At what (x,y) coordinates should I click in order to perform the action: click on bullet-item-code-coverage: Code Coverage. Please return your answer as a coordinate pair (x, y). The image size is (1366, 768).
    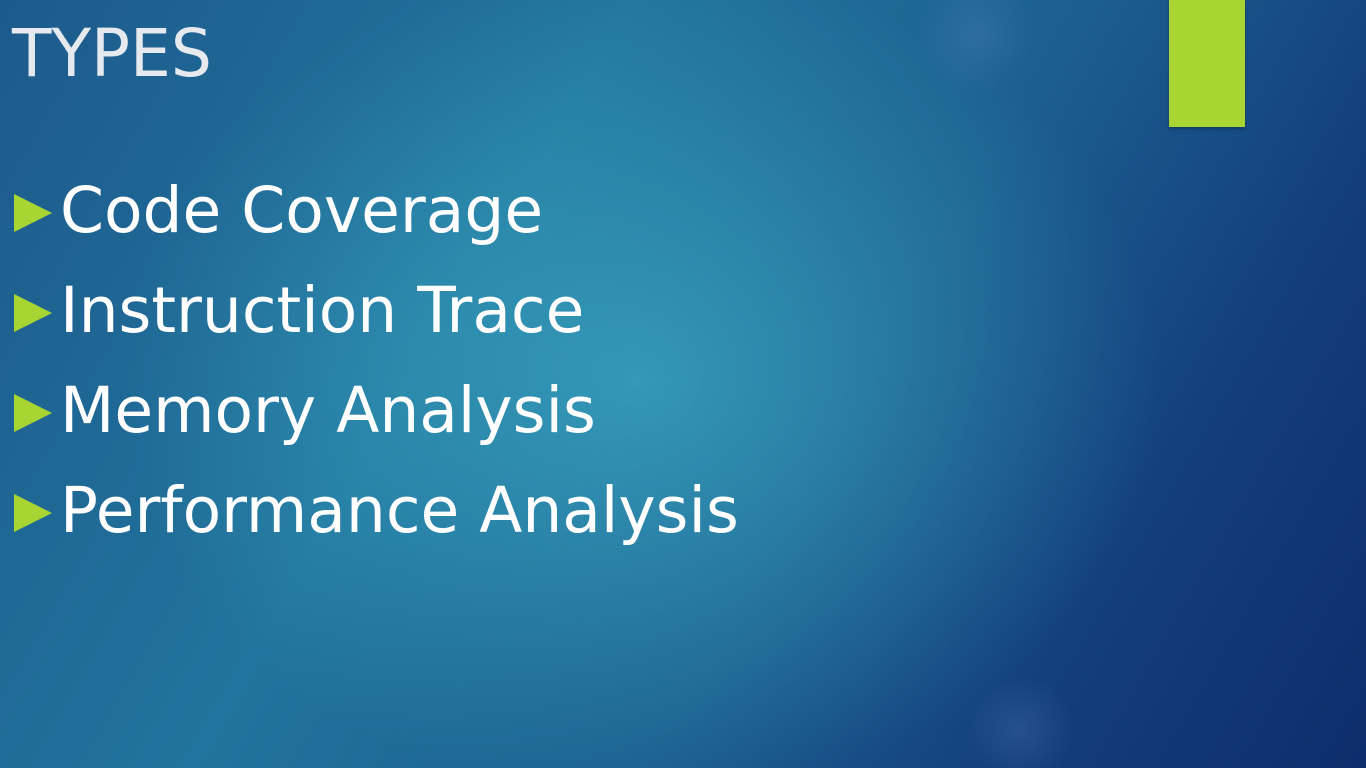
    Looking at the image, I should click on (376, 210).